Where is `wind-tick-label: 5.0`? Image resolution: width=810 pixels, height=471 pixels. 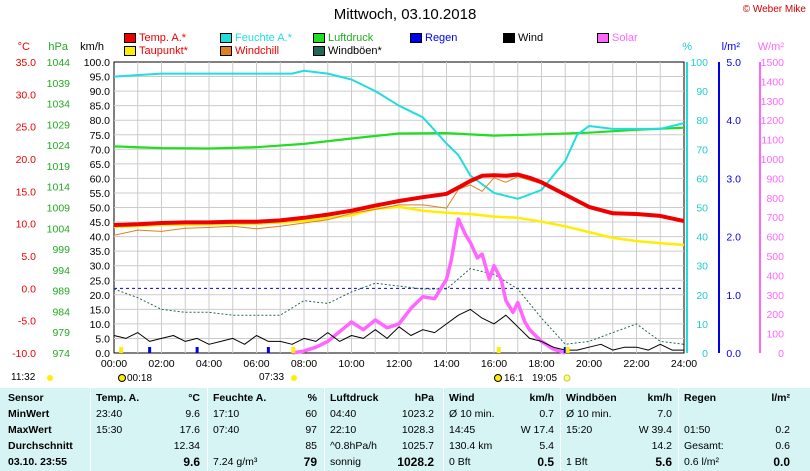
wind-tick-label: 5.0 is located at coordinates (102, 339).